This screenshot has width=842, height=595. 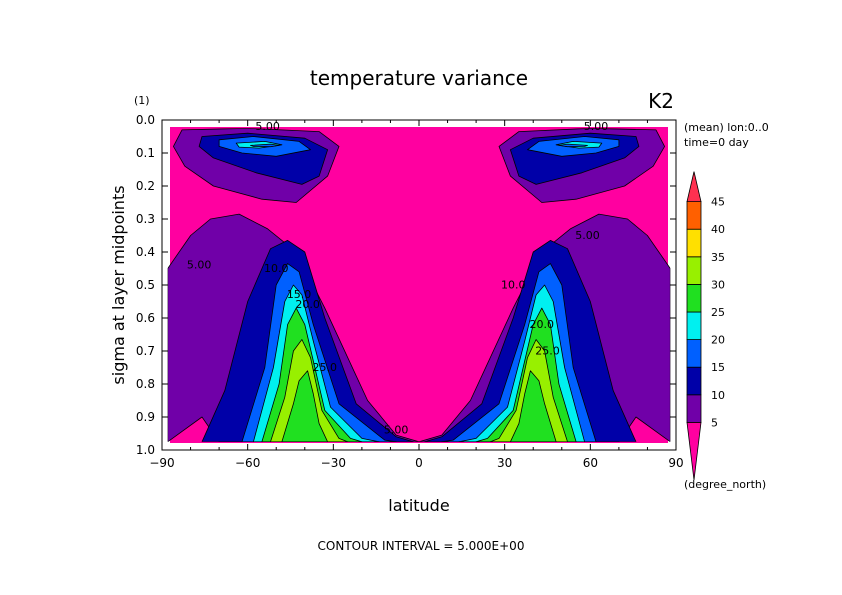 I want to click on corner-label: K2, so click(x=661, y=101).